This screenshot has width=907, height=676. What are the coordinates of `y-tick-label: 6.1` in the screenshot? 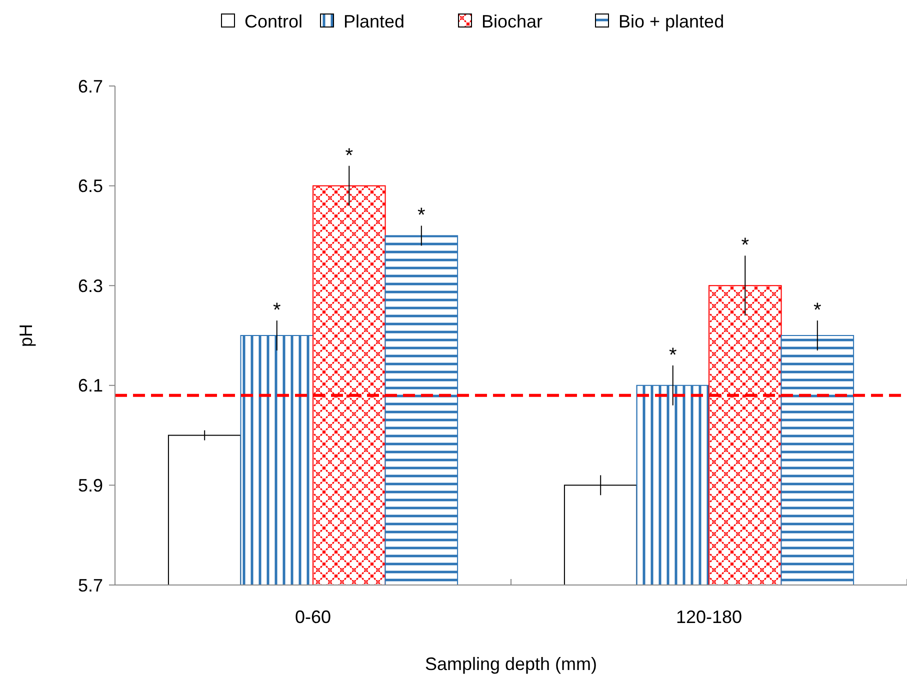 It's located at (90, 386).